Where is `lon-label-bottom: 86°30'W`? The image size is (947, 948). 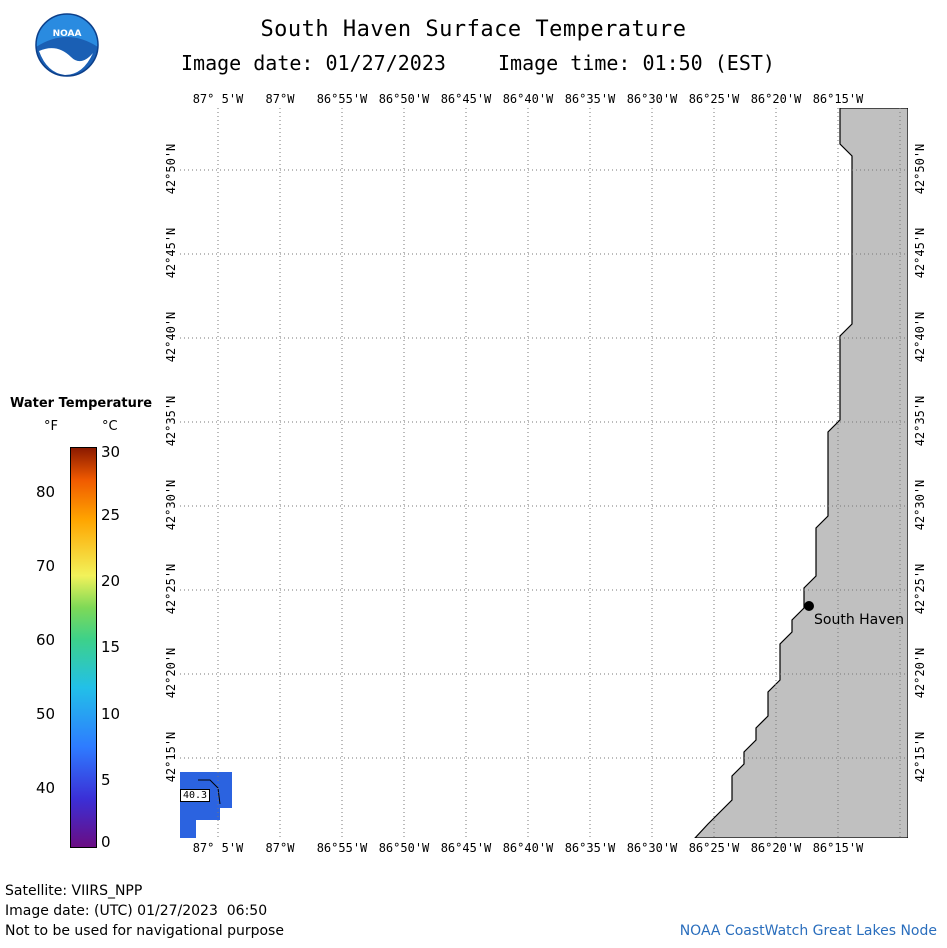 lon-label-bottom: 86°30'W is located at coordinates (652, 848).